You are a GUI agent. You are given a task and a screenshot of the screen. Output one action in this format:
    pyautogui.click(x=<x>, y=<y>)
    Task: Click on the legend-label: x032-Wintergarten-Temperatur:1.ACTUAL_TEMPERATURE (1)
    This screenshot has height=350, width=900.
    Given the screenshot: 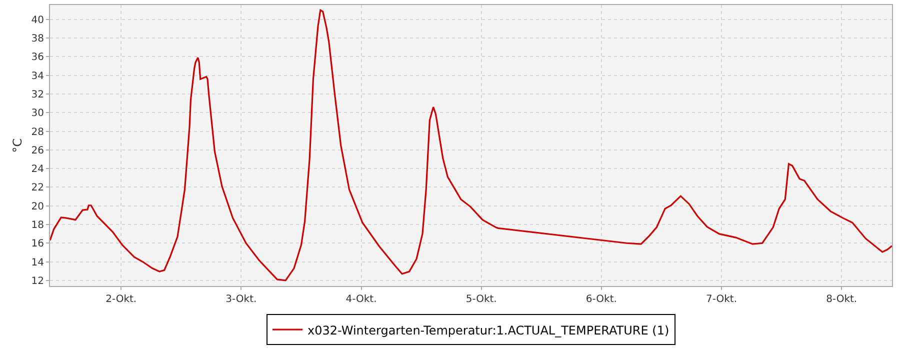 What is the action you would take?
    pyautogui.click(x=489, y=330)
    